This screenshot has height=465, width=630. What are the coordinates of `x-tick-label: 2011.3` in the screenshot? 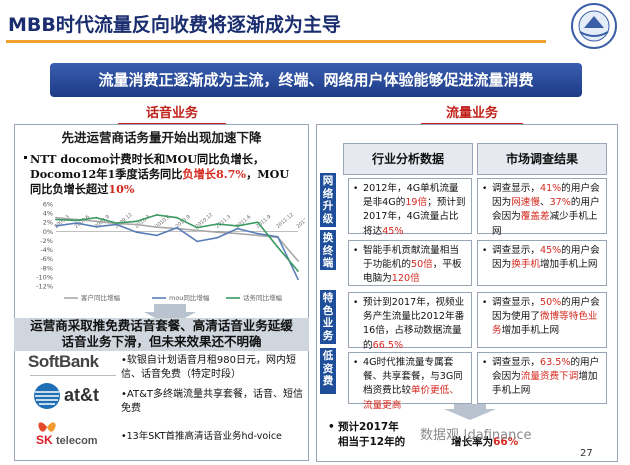 It's located at (223, 222).